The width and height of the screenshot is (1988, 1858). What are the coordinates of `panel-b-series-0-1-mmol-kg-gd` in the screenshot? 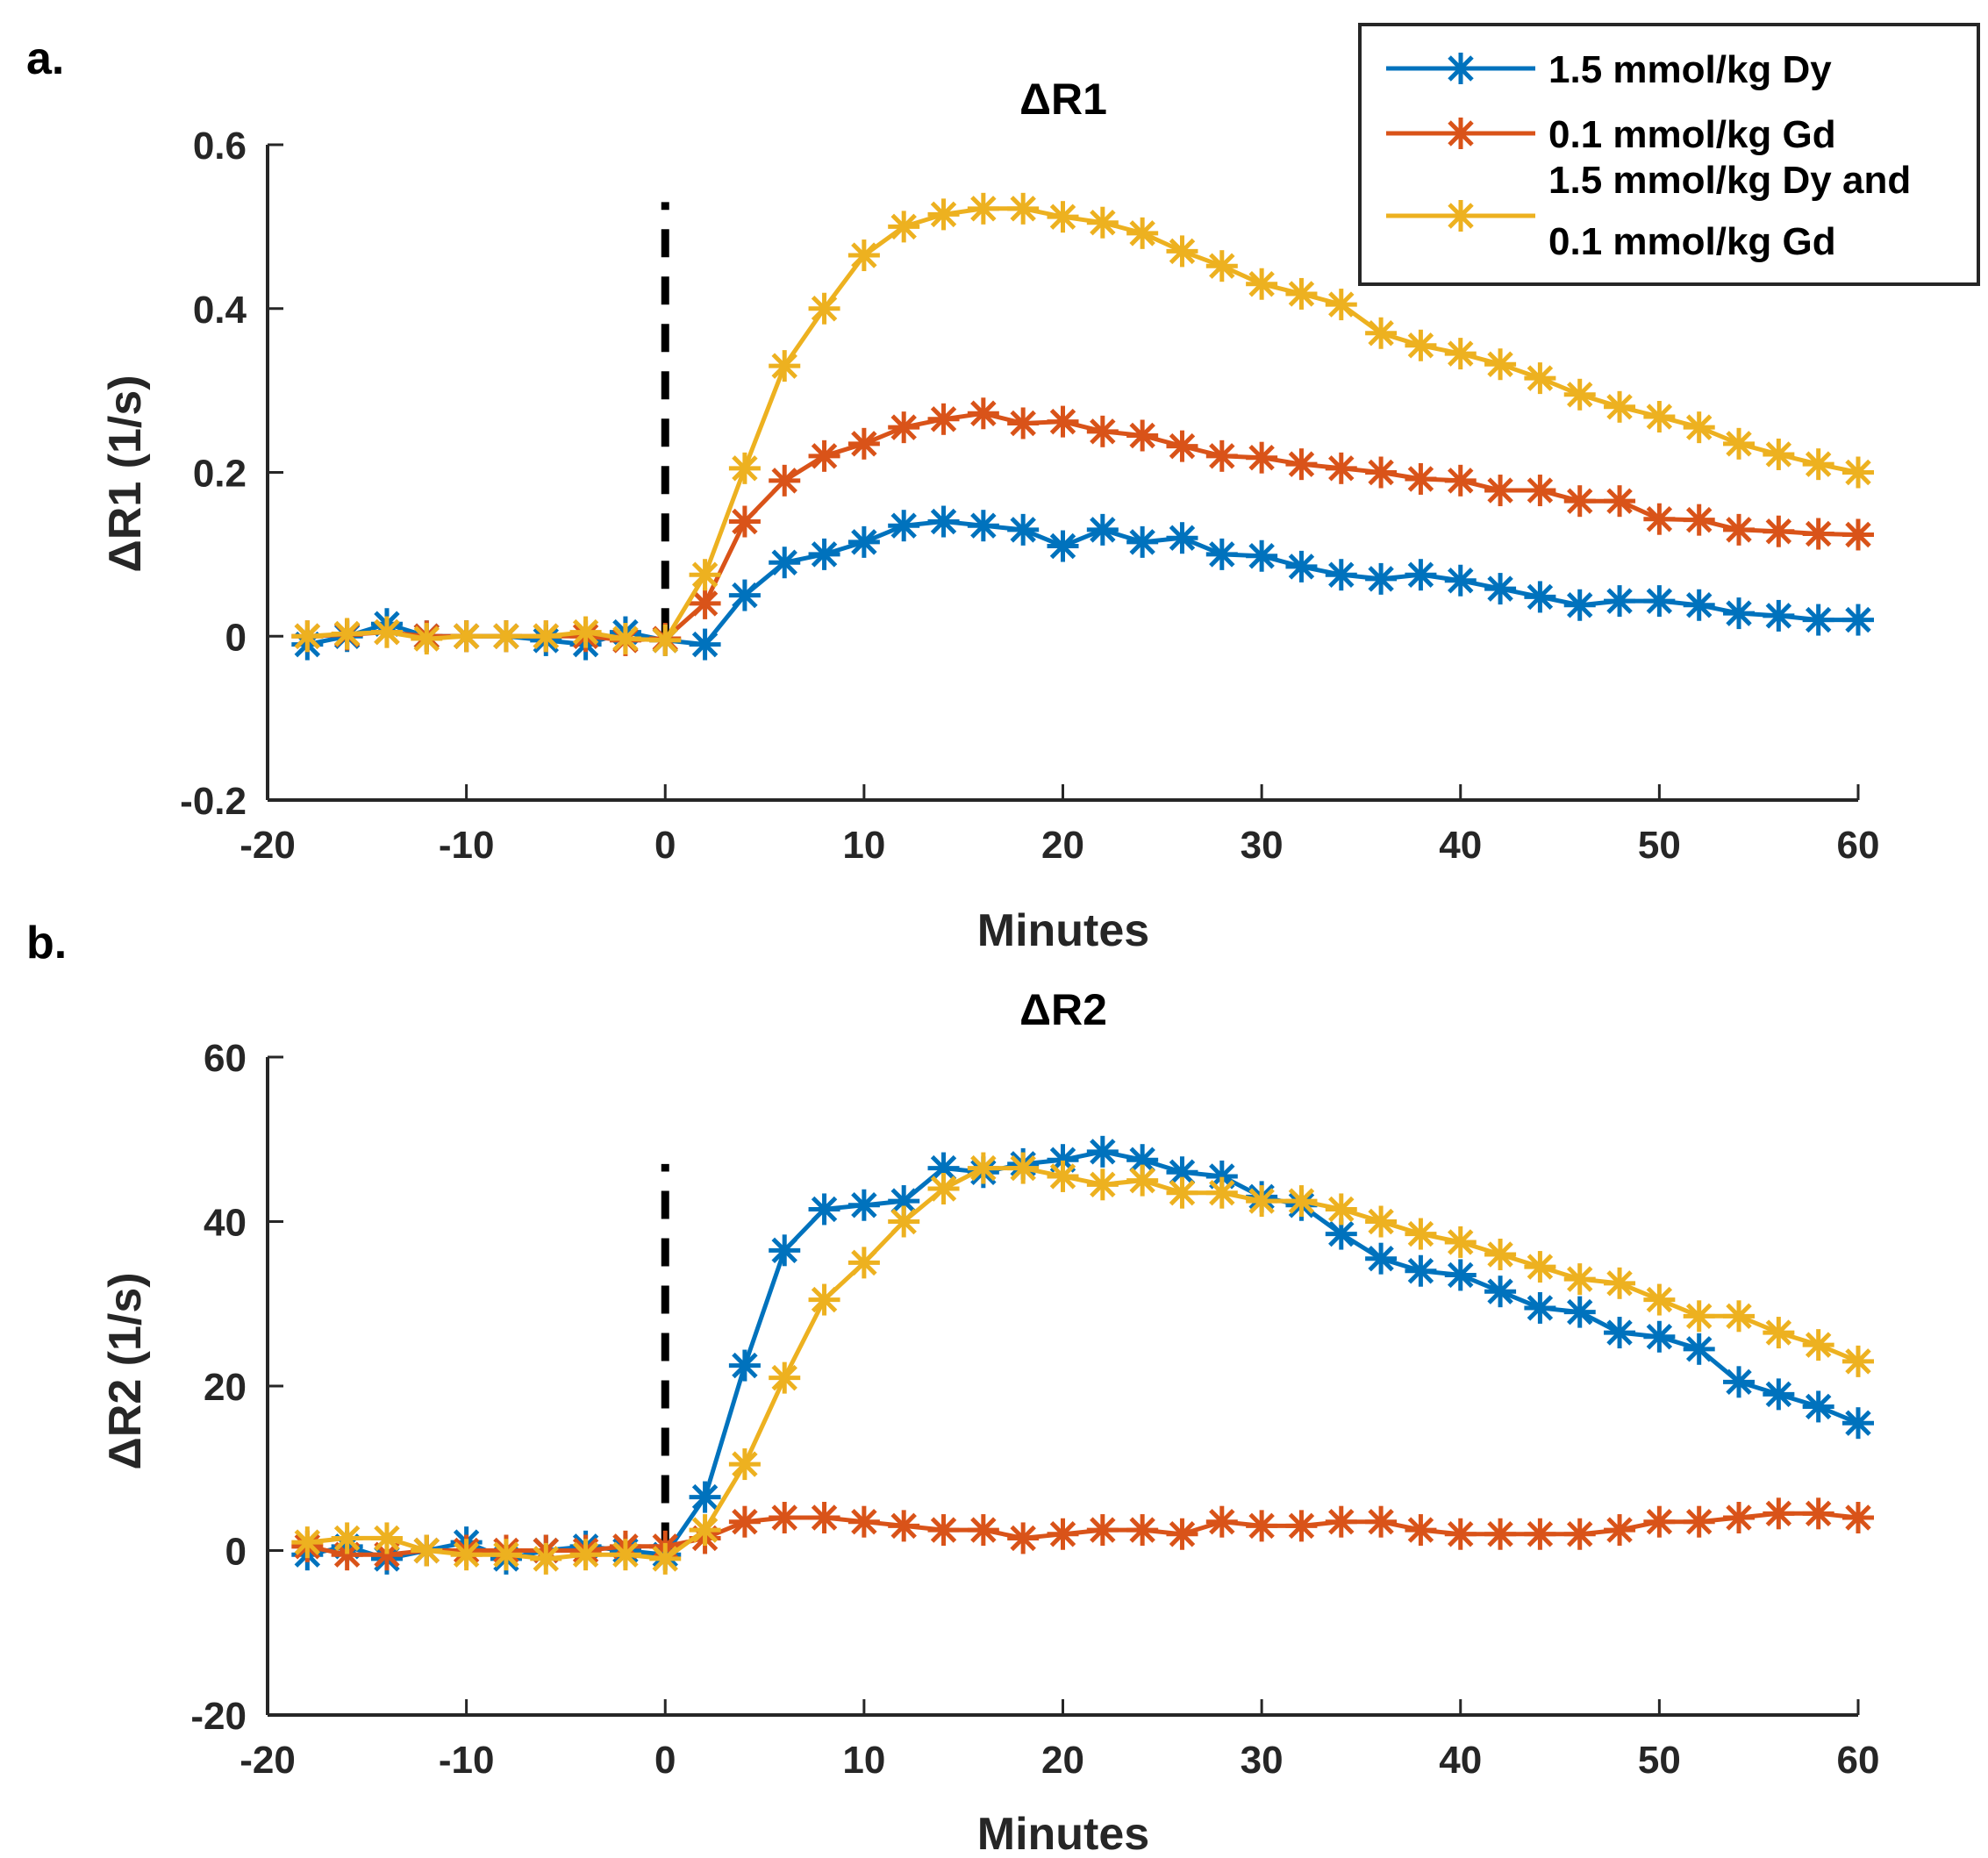 It's located at (1082, 1534).